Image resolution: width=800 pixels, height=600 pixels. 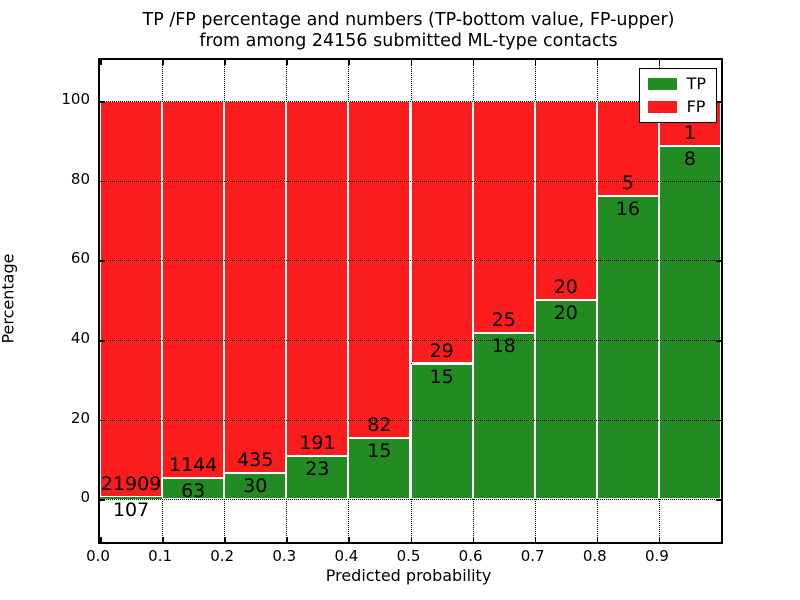 I want to click on y-tick-label: 60, so click(x=80, y=258).